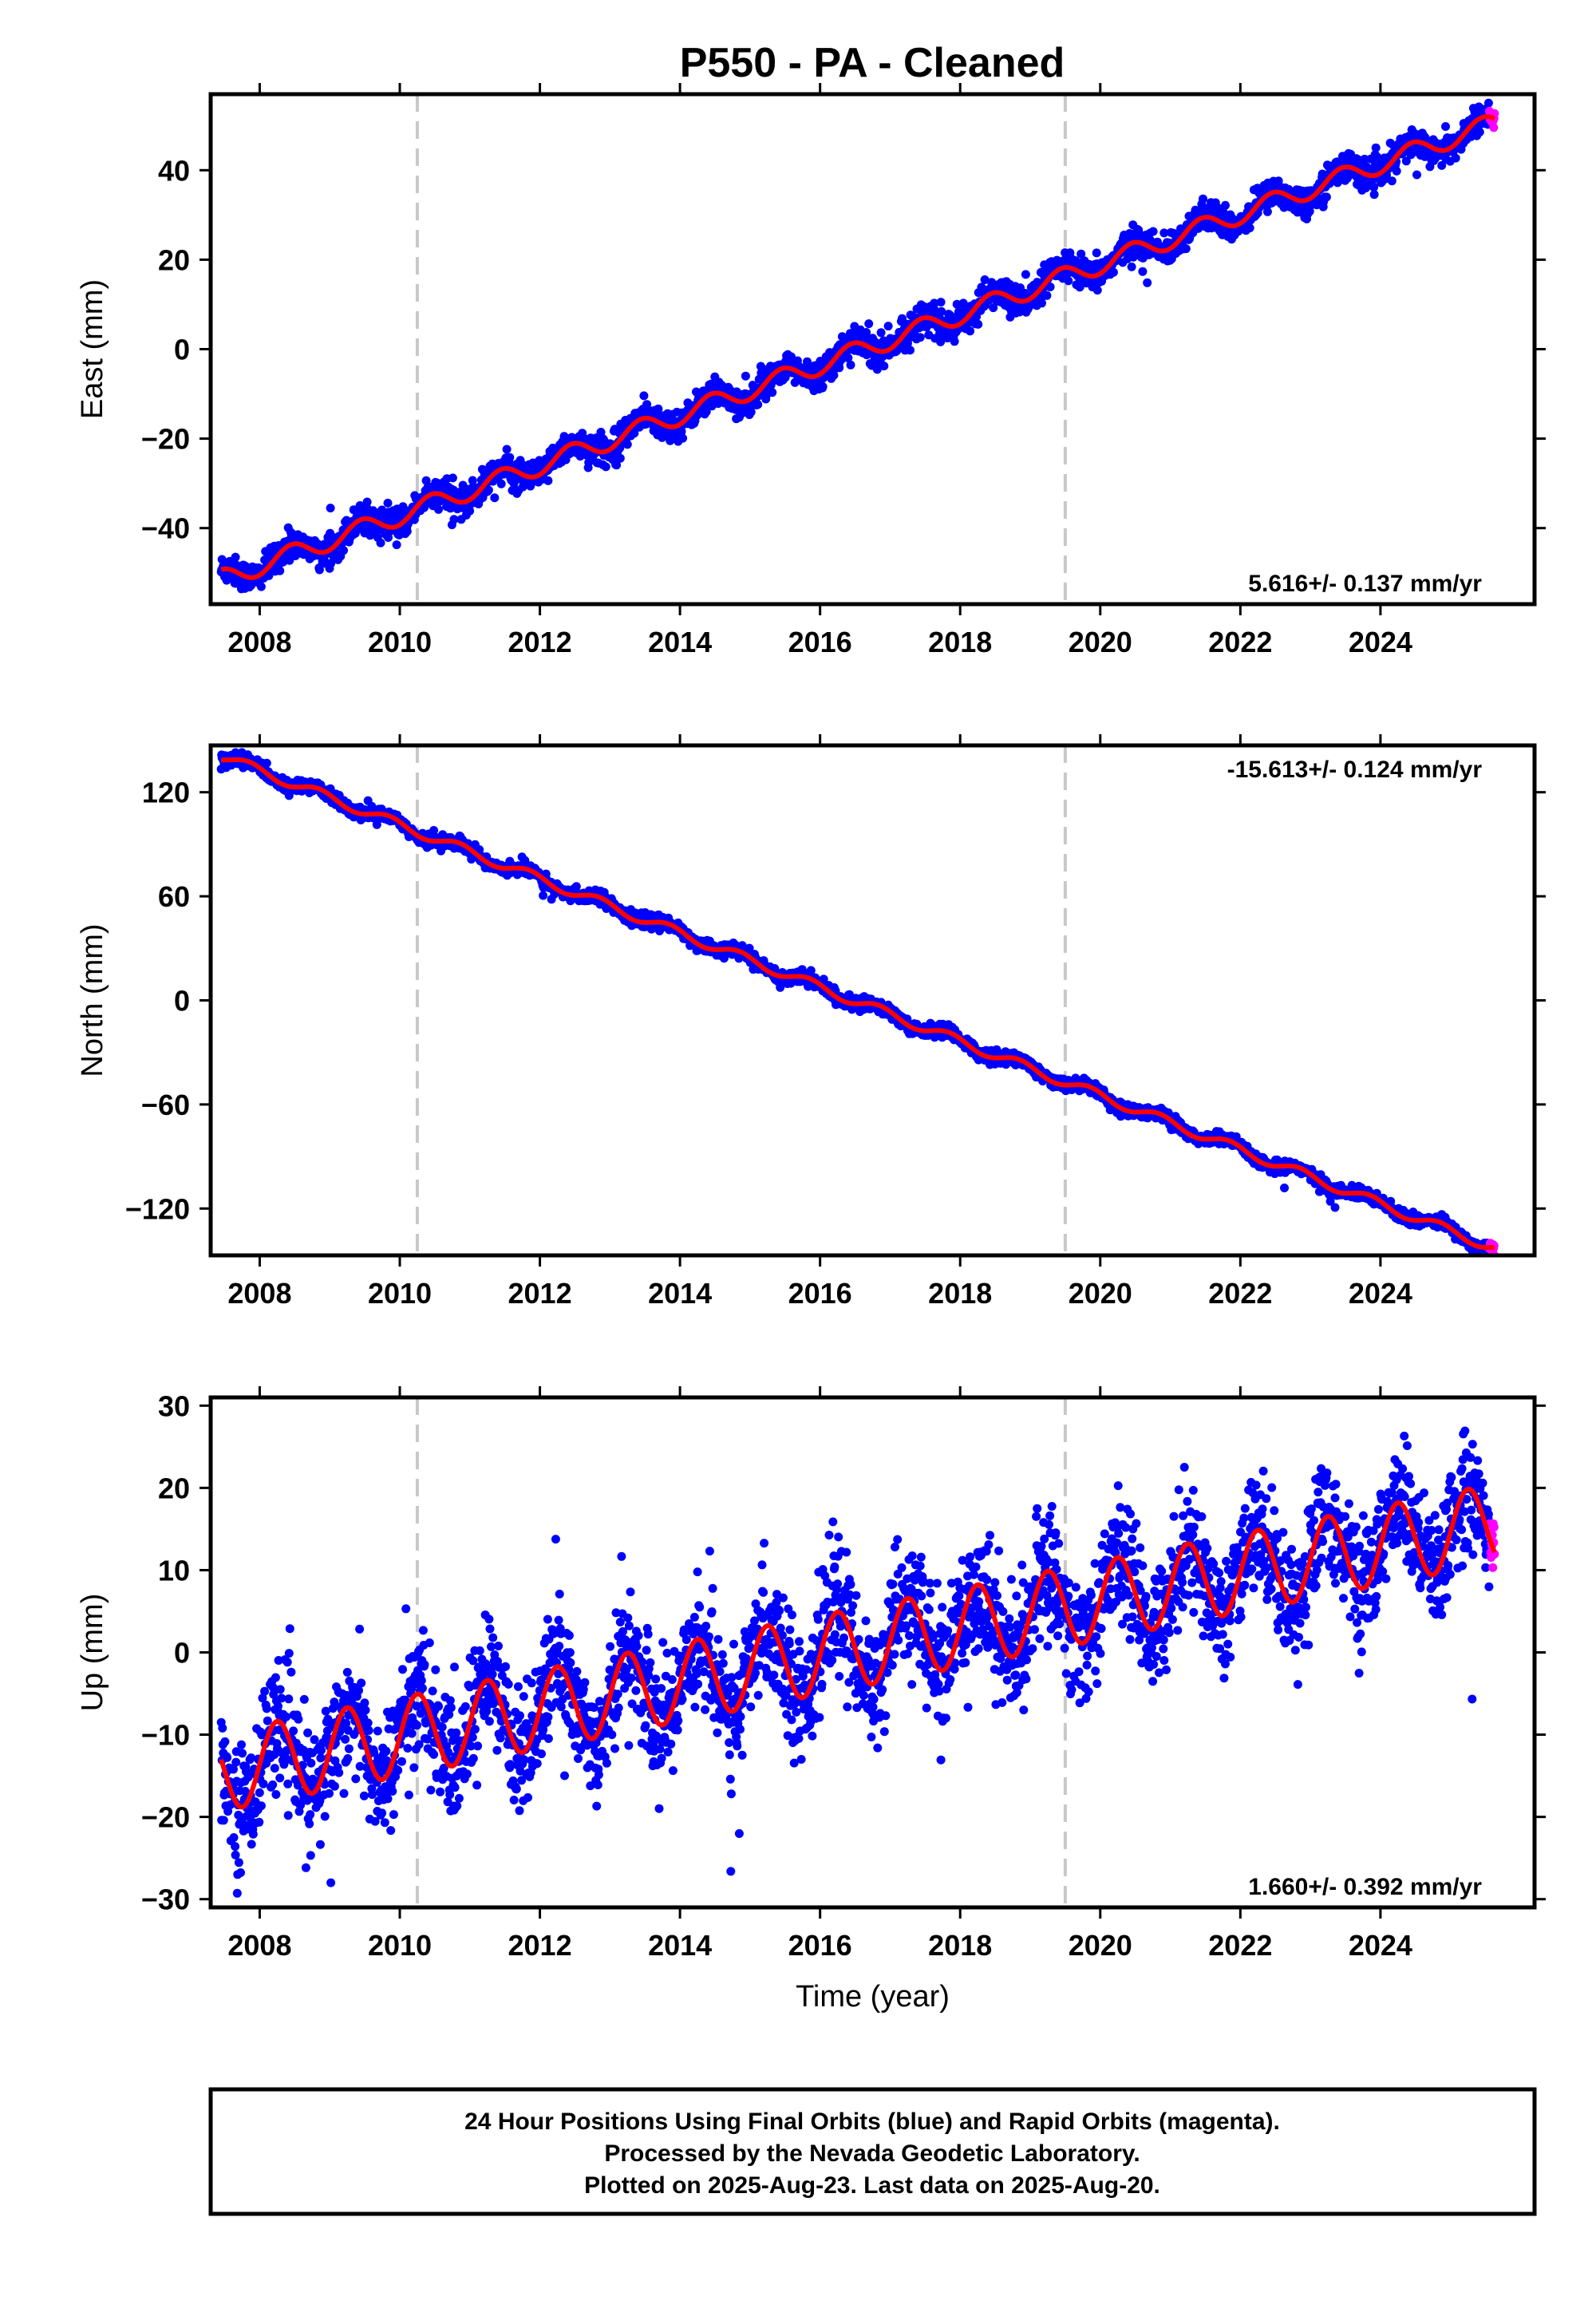  What do you see at coordinates (92, 349) in the screenshot?
I see `east-y-axis-label: East (mm)` at bounding box center [92, 349].